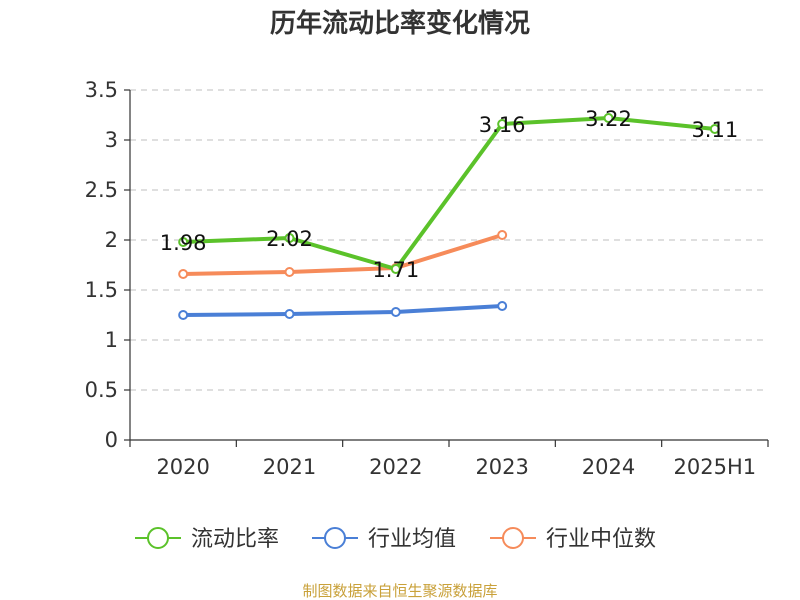 The image size is (800, 600). What do you see at coordinates (412, 539) in the screenshot?
I see `legend-label: 行业均值` at bounding box center [412, 539].